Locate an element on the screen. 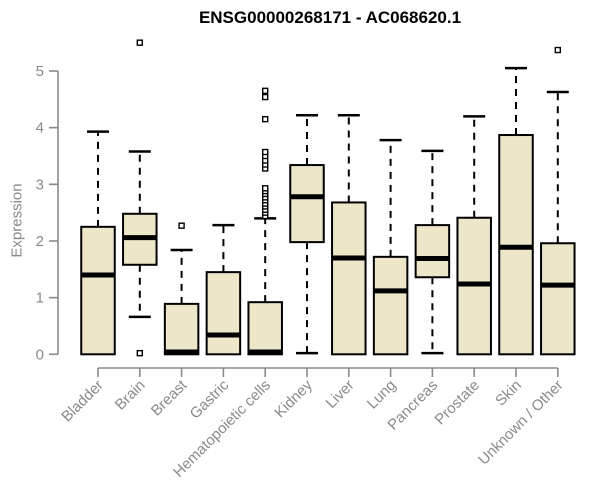 The width and height of the screenshot is (600, 500). box-hematopoietic-cells is located at coordinates (265, 221).